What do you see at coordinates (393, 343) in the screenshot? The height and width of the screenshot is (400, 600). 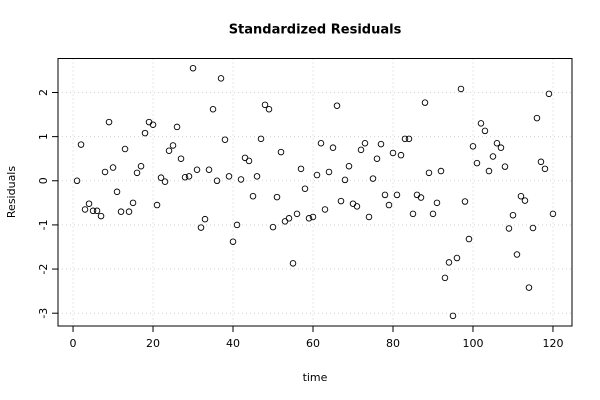 I see `x-tick-label: 80` at bounding box center [393, 343].